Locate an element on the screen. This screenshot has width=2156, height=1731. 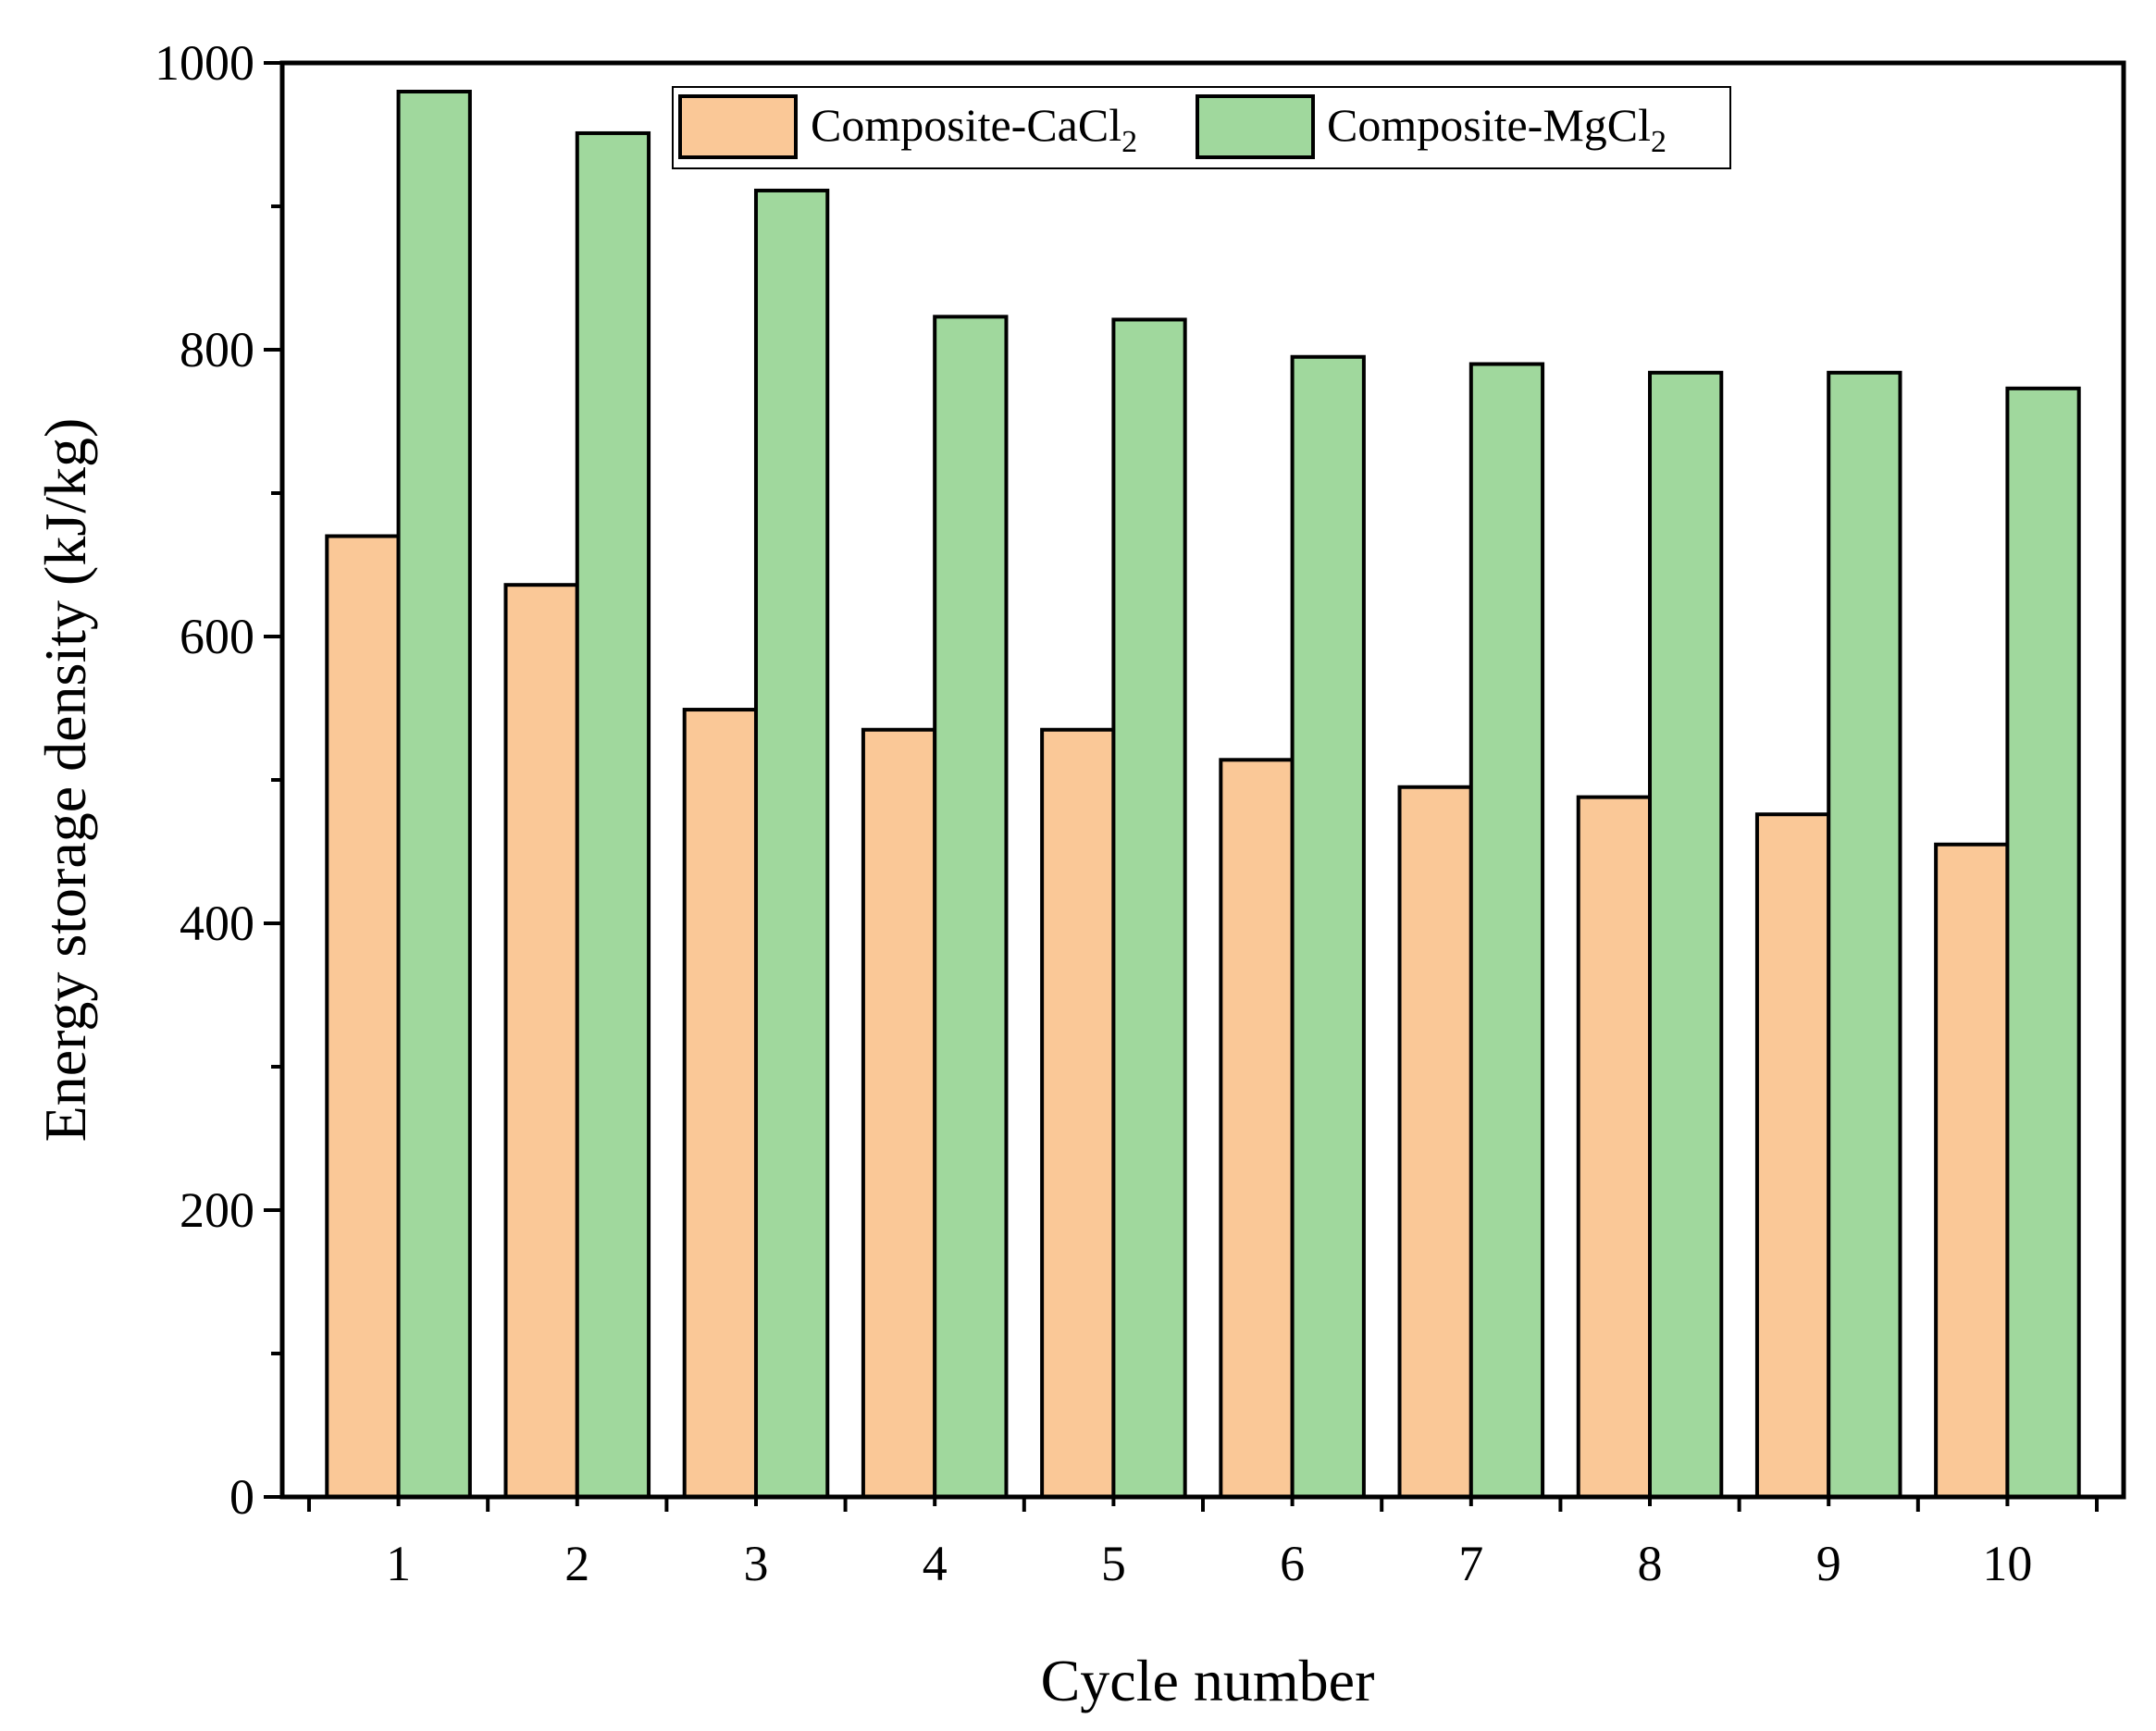
legend-label-text: Composite-CaCl is located at coordinates (966, 125).